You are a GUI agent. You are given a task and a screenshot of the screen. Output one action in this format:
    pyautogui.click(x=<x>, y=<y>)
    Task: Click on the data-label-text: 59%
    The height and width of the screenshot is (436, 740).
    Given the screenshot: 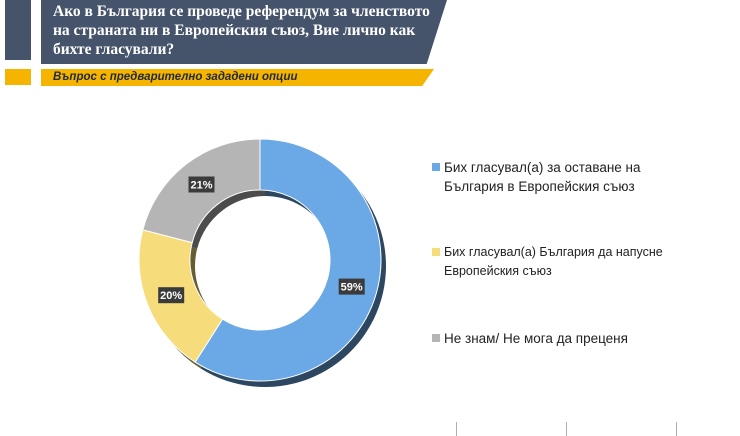 What is the action you would take?
    pyautogui.click(x=352, y=288)
    